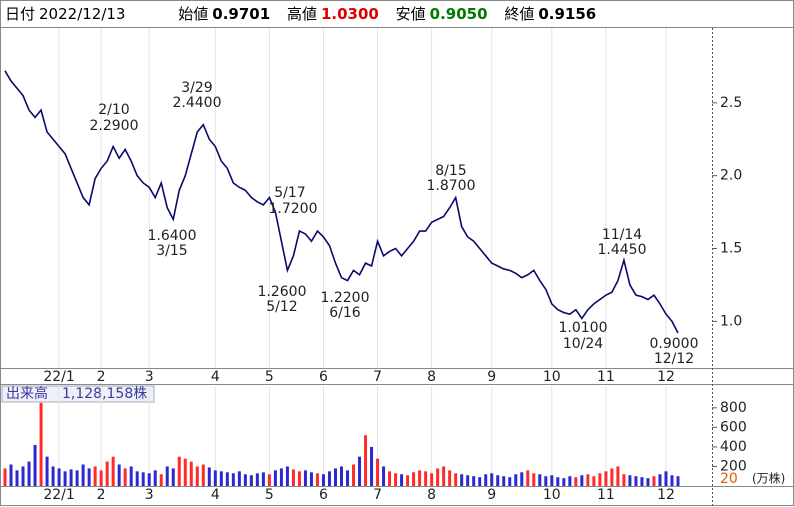 This screenshot has width=794, height=507. Describe the element at coordinates (289, 193) in the screenshot. I see `annotation: 5/17` at that location.